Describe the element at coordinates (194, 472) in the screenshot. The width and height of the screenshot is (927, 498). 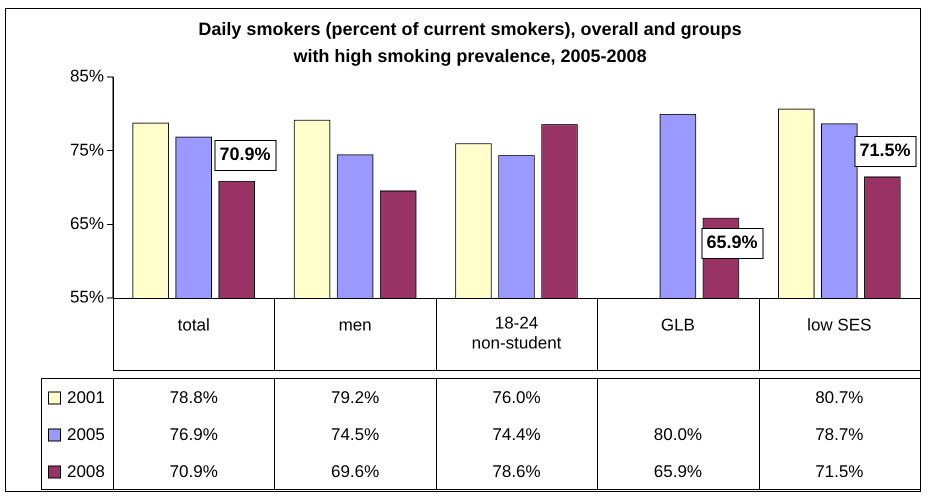
I see `data-label: 70.9%` at that location.